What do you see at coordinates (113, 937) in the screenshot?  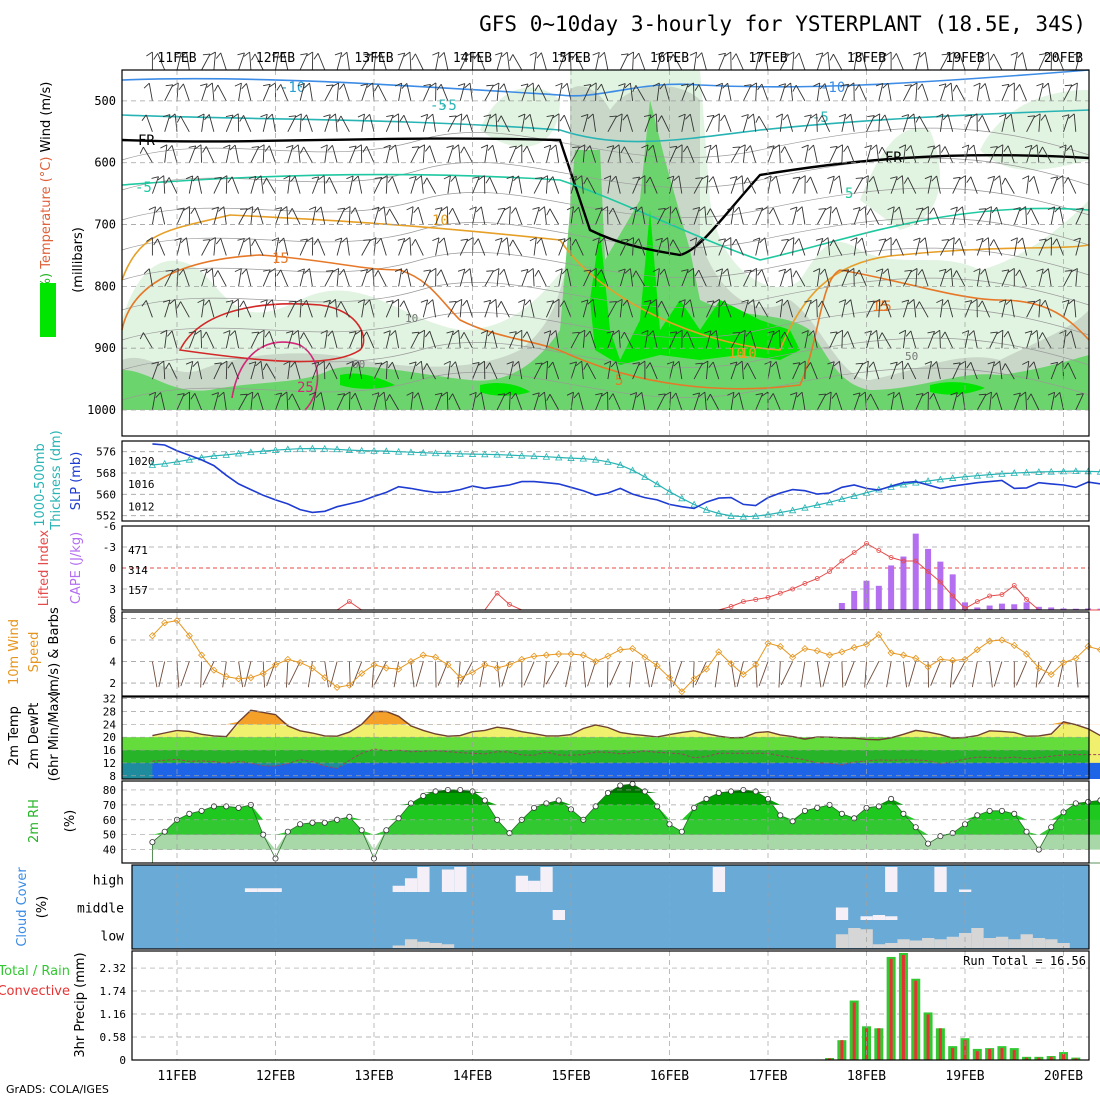 I see `cloud-level-label: low` at bounding box center [113, 937].